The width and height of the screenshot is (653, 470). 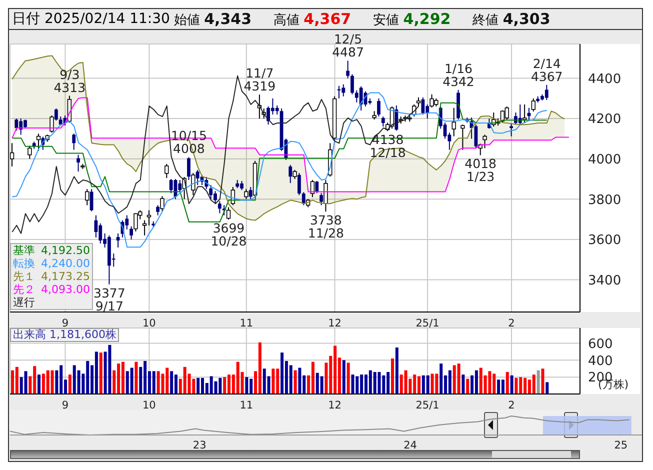 I want to click on annotation: 1/16 4342, so click(x=458, y=74).